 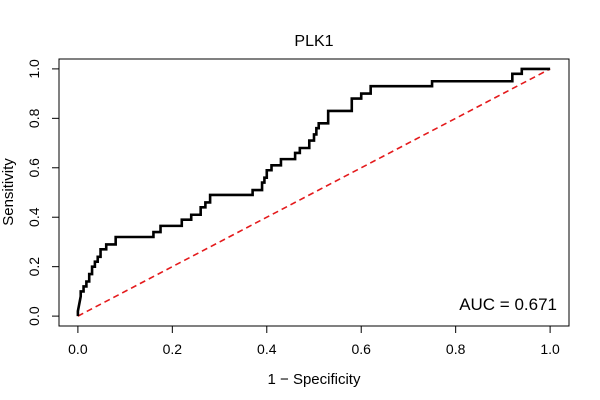 What do you see at coordinates (314, 379) in the screenshot?
I see `x-axis-label: 1 − Specificity` at bounding box center [314, 379].